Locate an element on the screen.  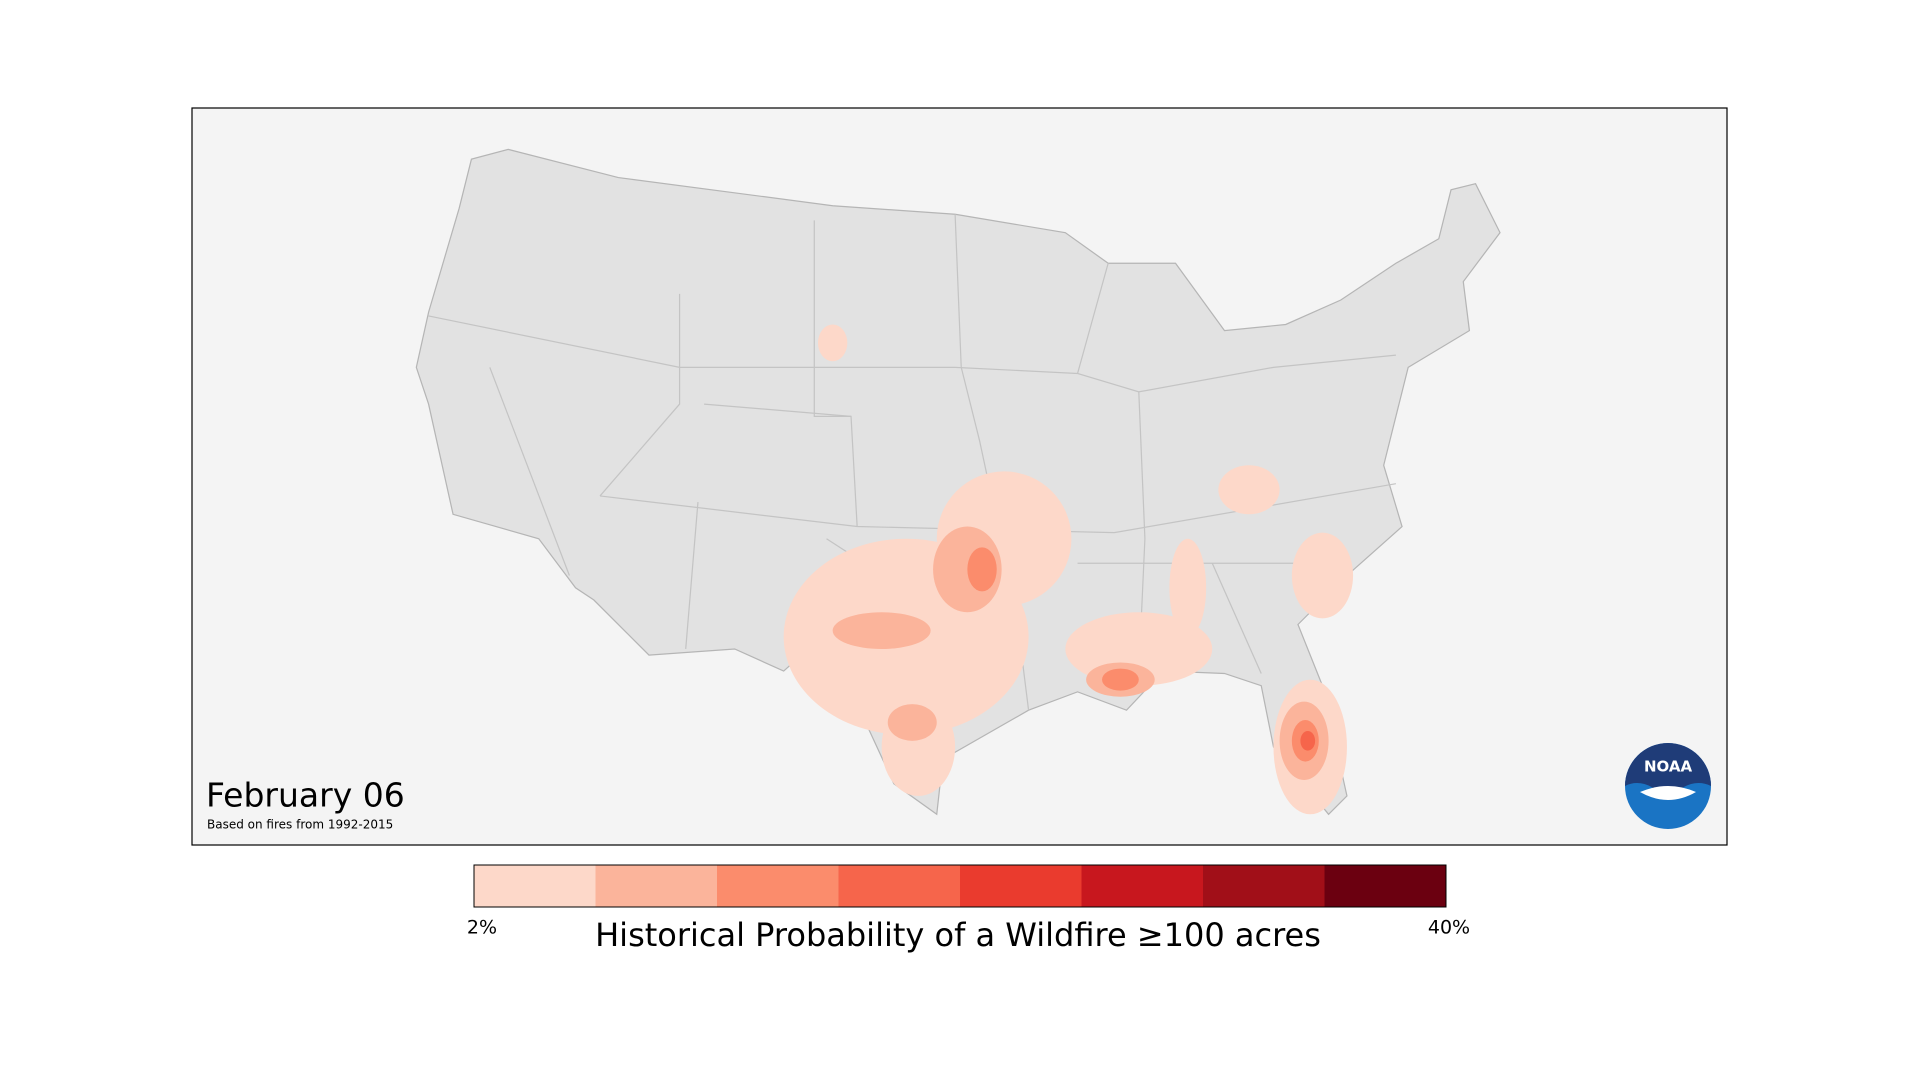
probability-areas is located at coordinates (1068, 569).